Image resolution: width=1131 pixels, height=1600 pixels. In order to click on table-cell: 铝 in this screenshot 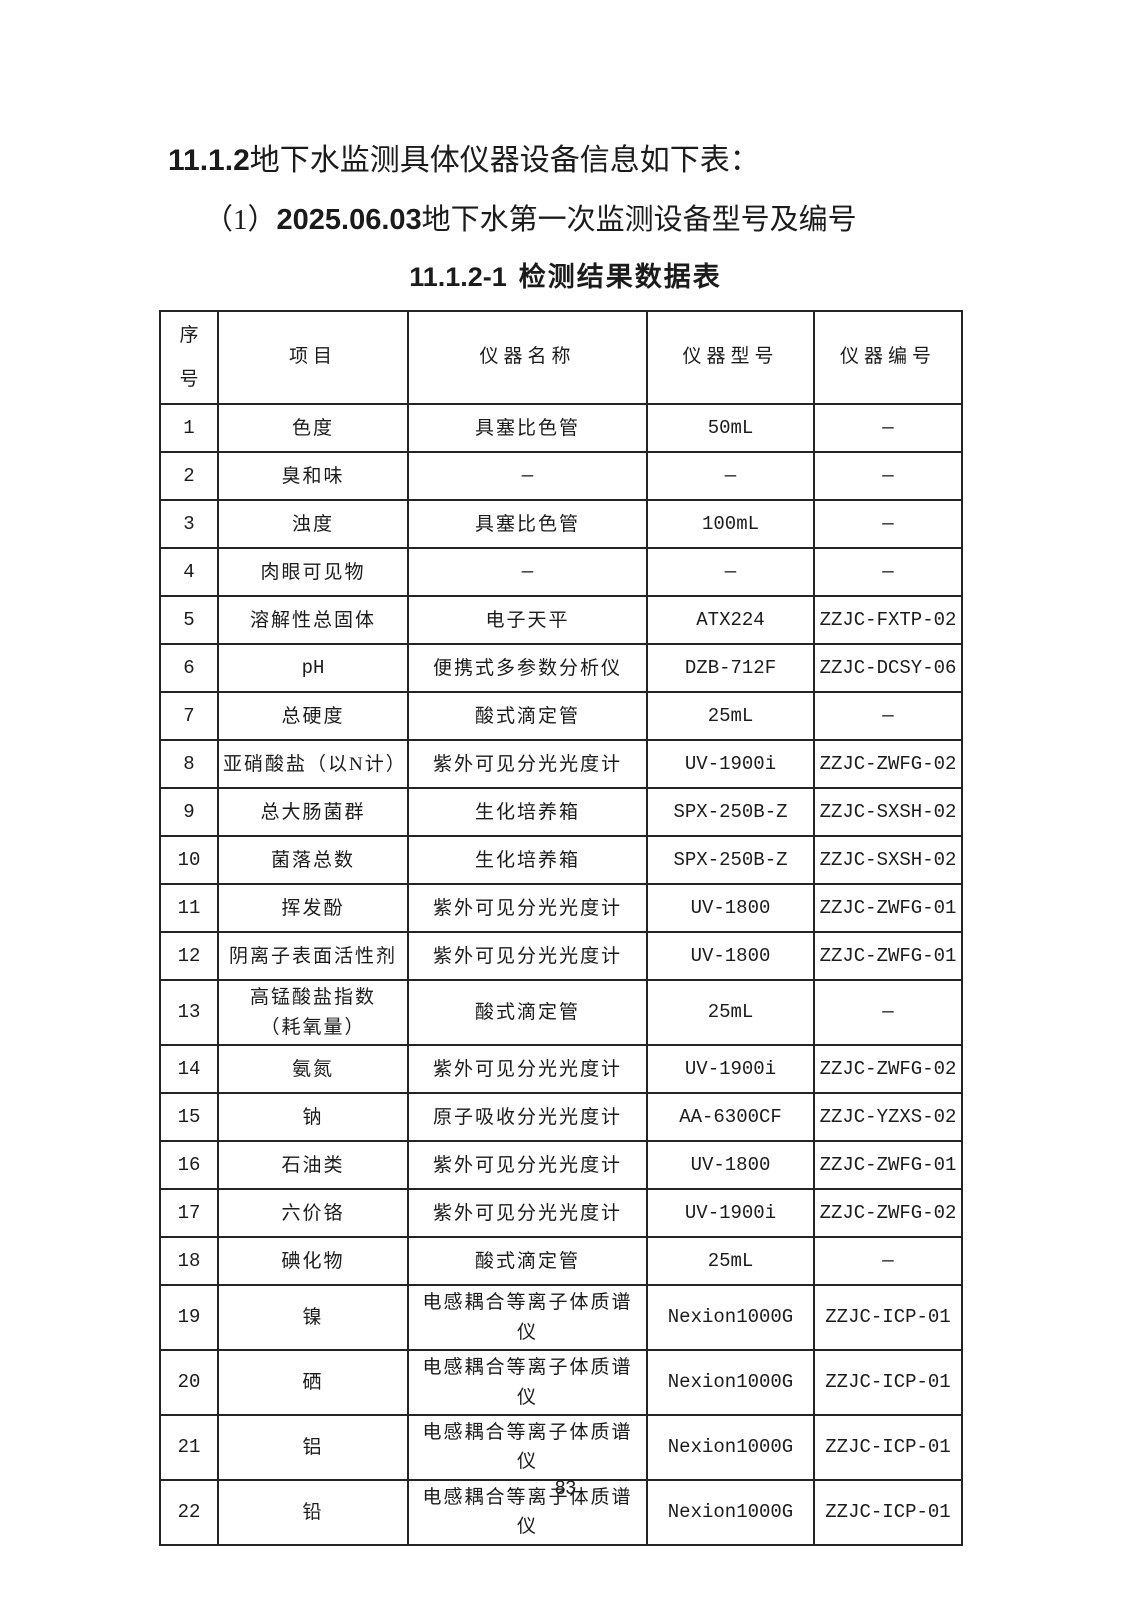, I will do `click(313, 1447)`.